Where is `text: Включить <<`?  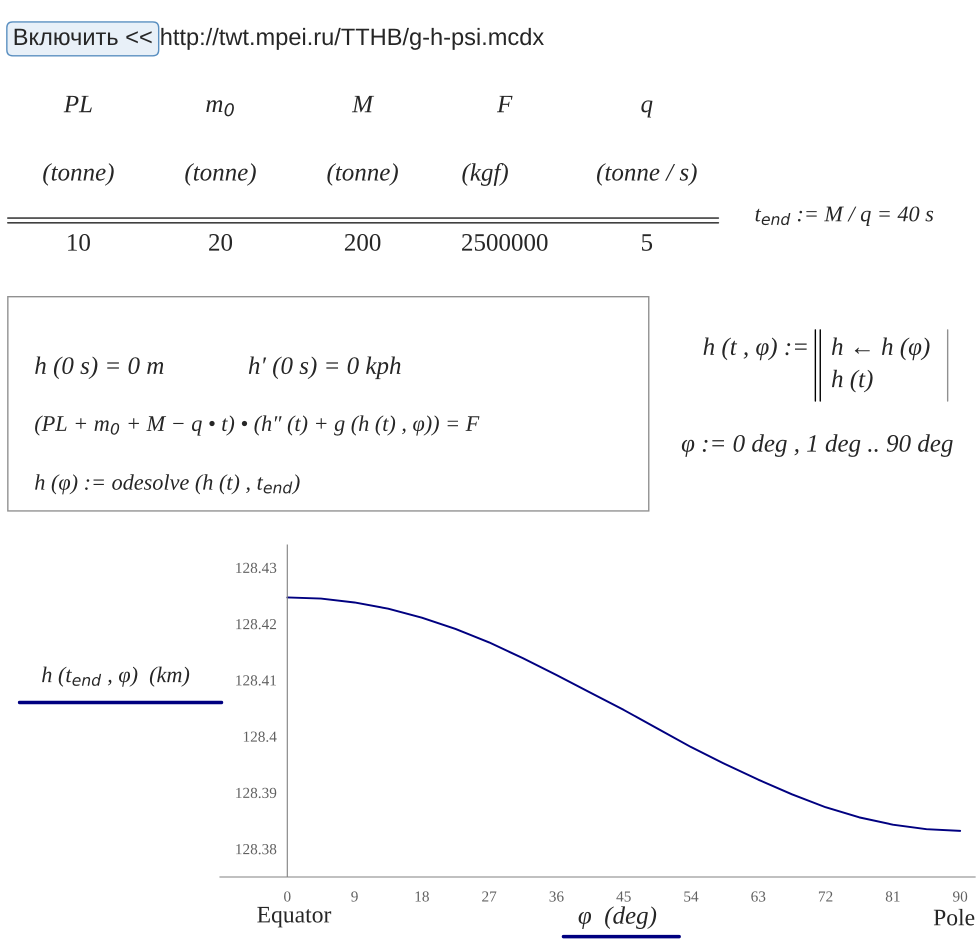 text: Включить << is located at coordinates (83, 37).